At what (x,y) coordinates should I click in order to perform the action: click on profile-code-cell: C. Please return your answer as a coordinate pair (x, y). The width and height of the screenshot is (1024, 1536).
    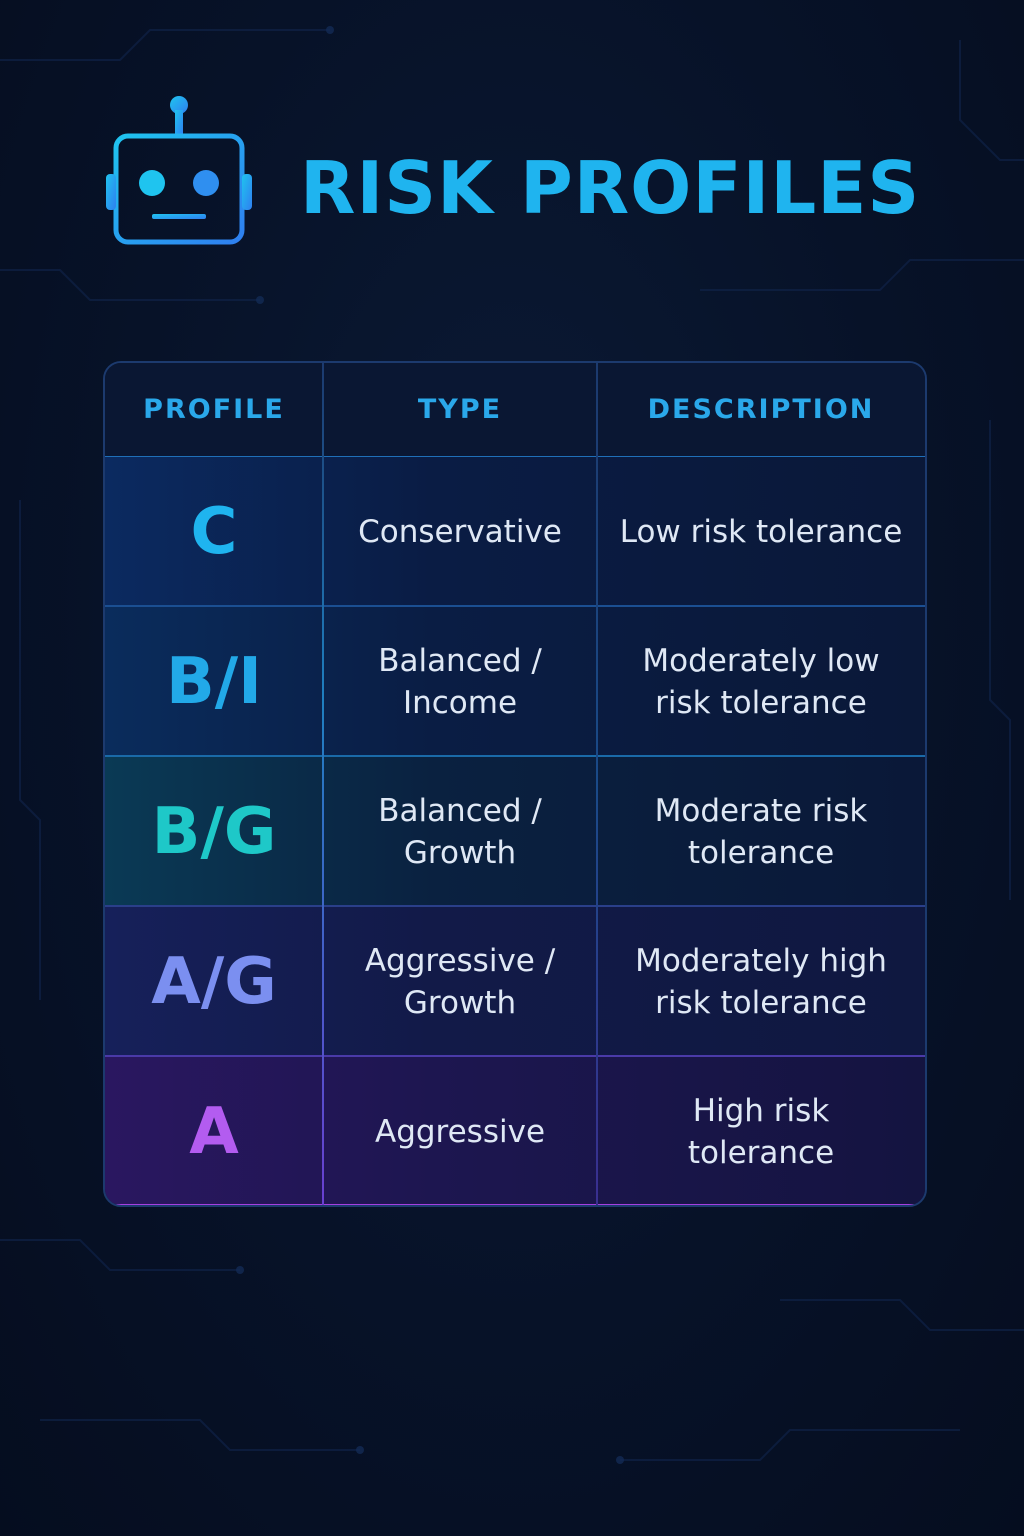
    Looking at the image, I should click on (214, 532).